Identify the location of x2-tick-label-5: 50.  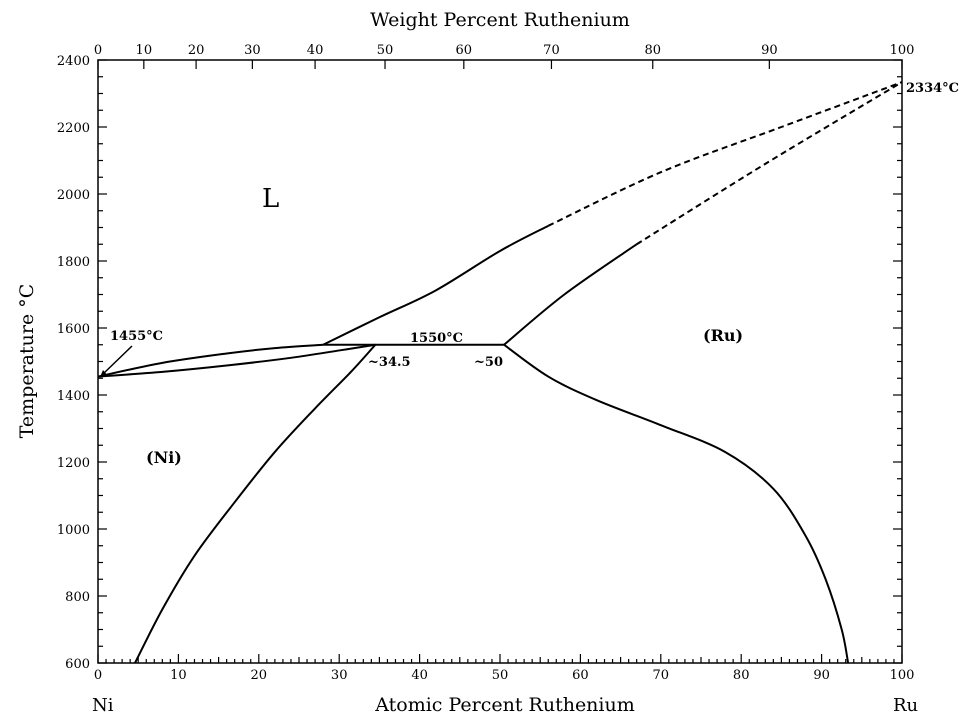
(385, 50).